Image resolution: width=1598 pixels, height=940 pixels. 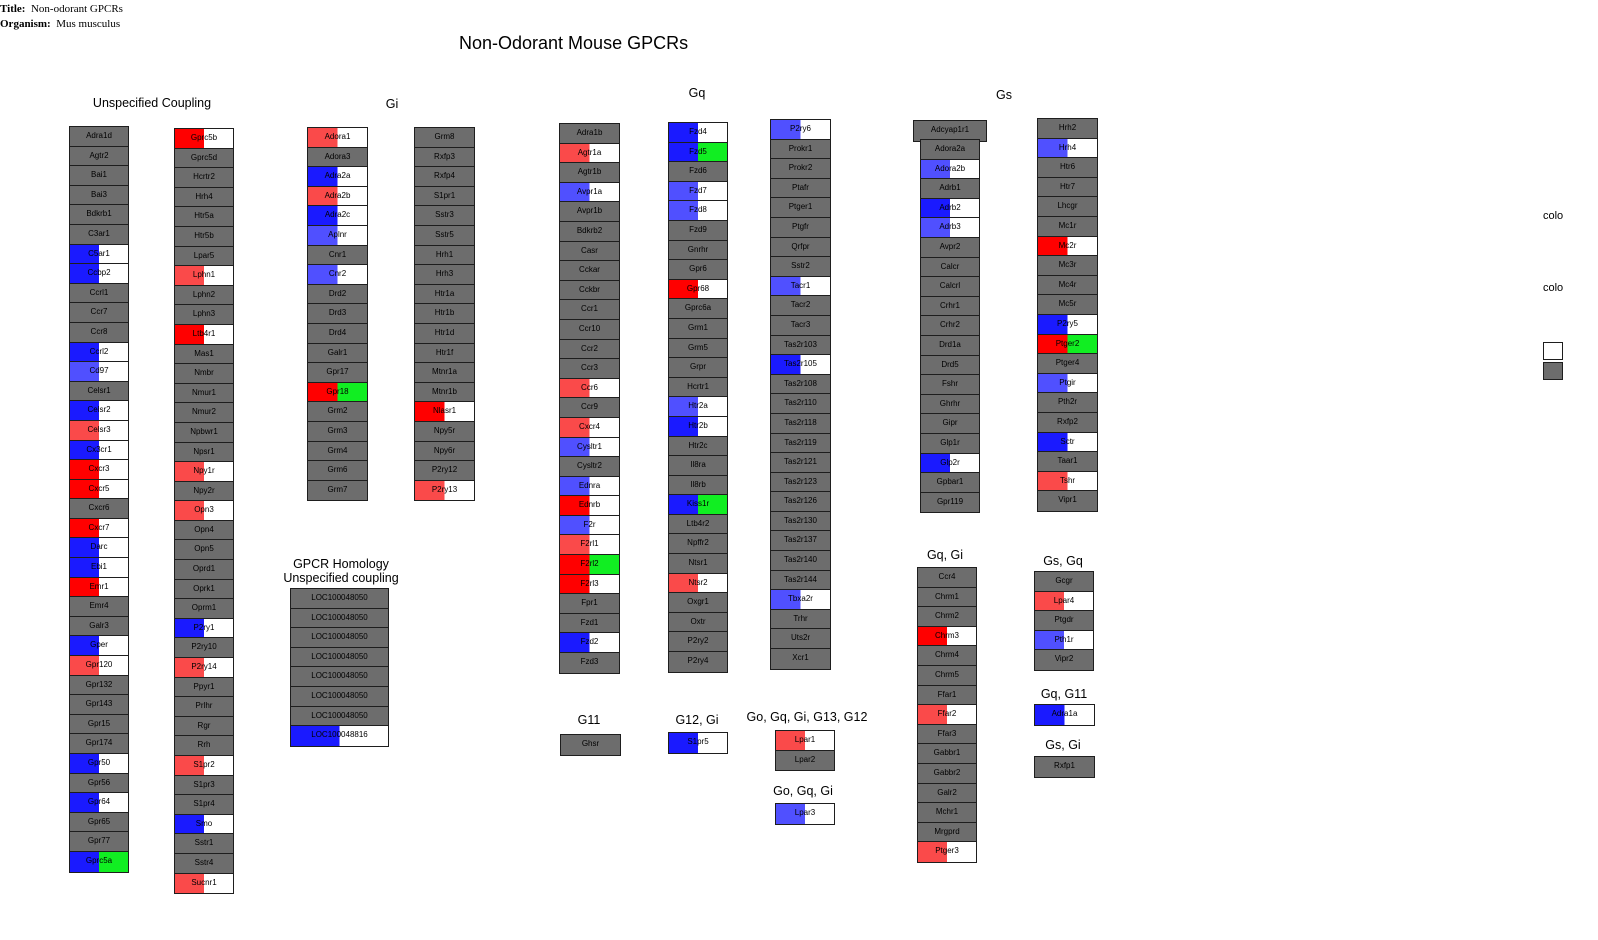 What do you see at coordinates (698, 289) in the screenshot?
I see `gene-box: Gpr68` at bounding box center [698, 289].